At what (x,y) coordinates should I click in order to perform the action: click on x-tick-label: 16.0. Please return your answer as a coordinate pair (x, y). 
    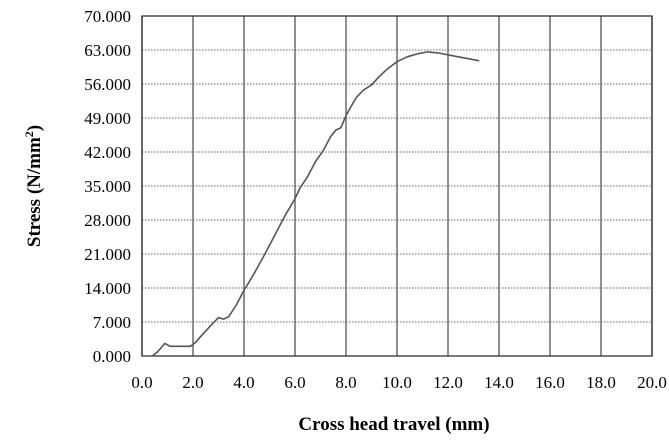
    Looking at the image, I should click on (550, 382).